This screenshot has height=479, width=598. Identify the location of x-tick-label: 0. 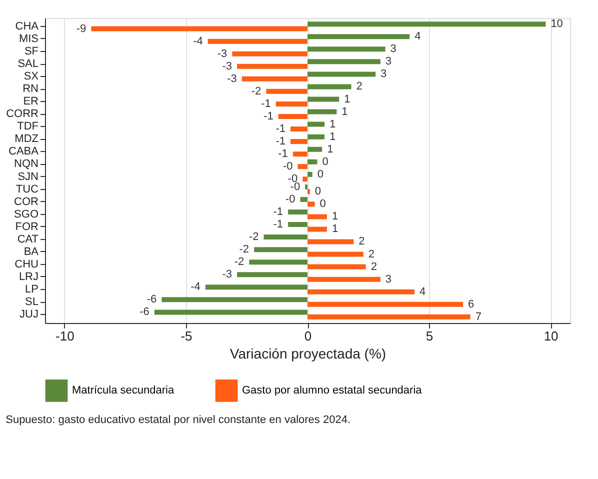
(308, 336).